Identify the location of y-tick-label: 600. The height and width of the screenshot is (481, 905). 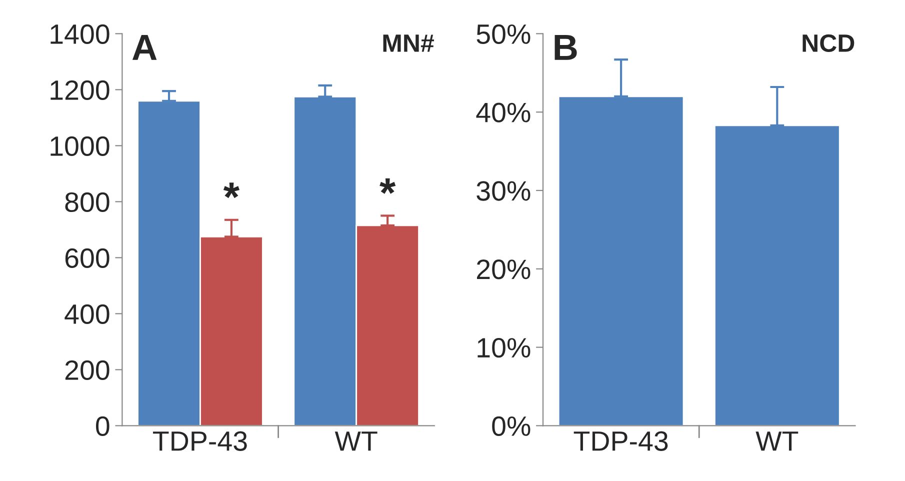
(87, 258).